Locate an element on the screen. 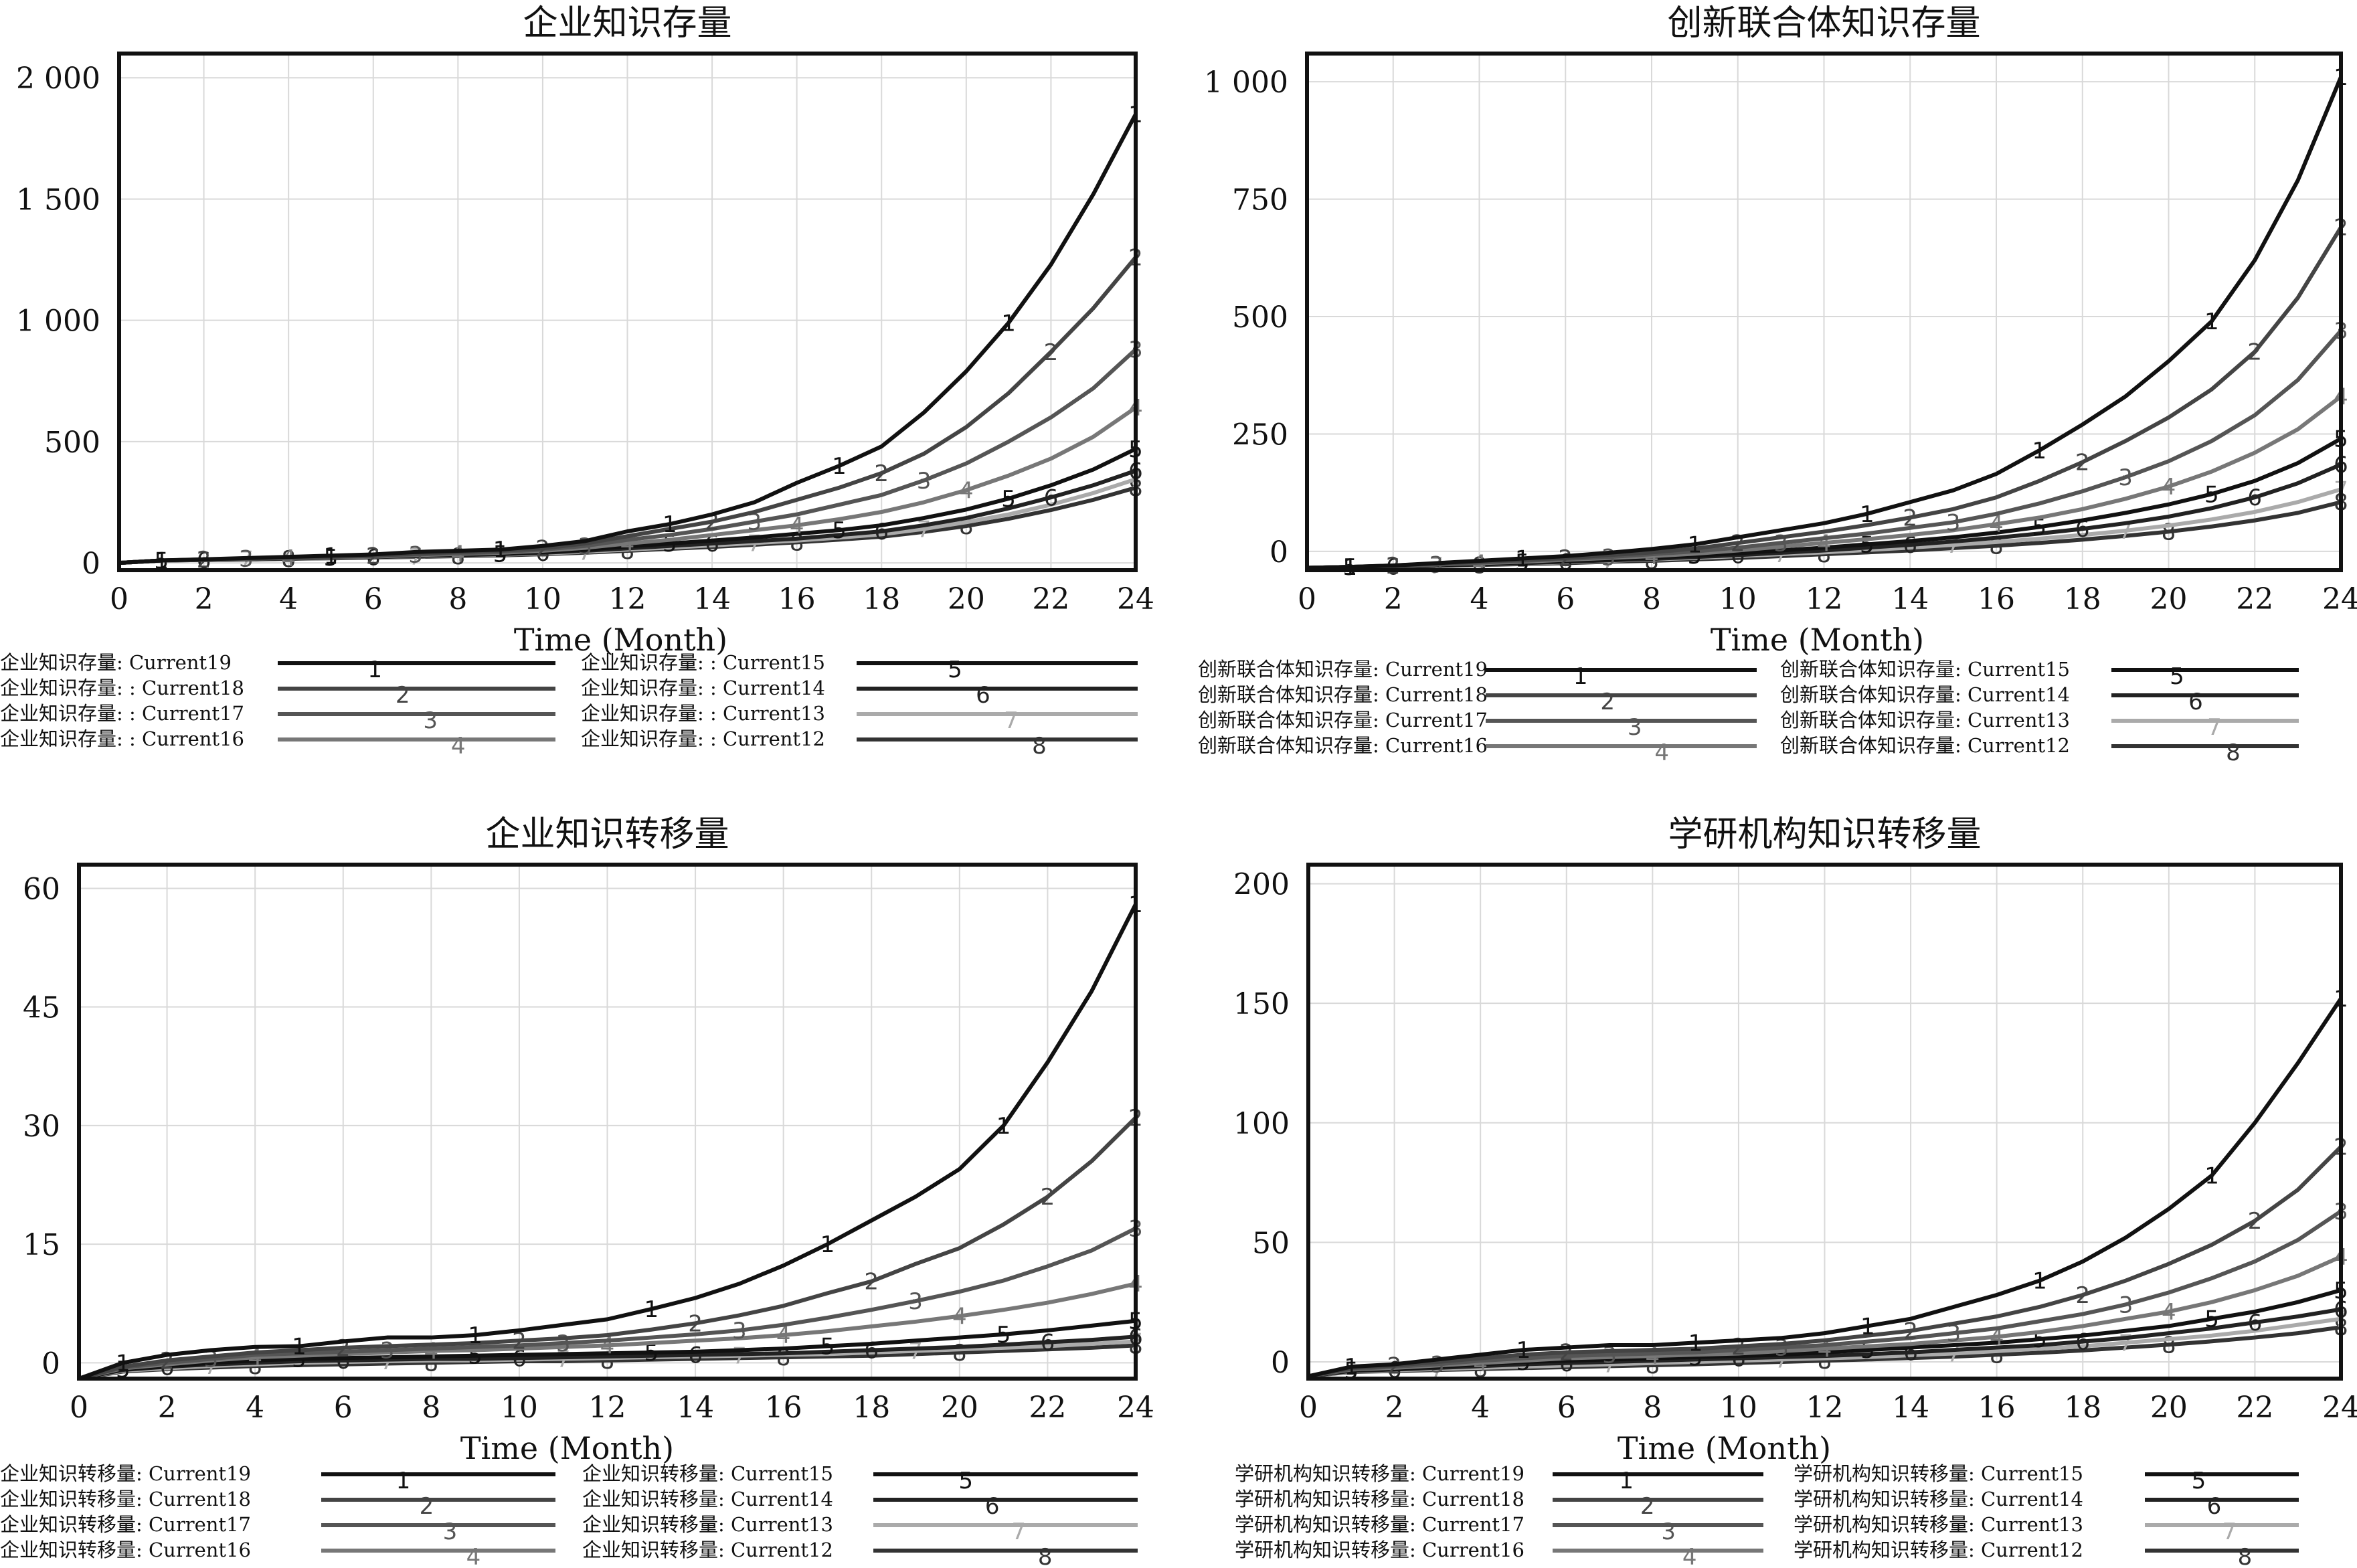 The height and width of the screenshot is (1568, 2357). legend-entry-label: 创新联合体知识存量: Current14 is located at coordinates (1925, 695).